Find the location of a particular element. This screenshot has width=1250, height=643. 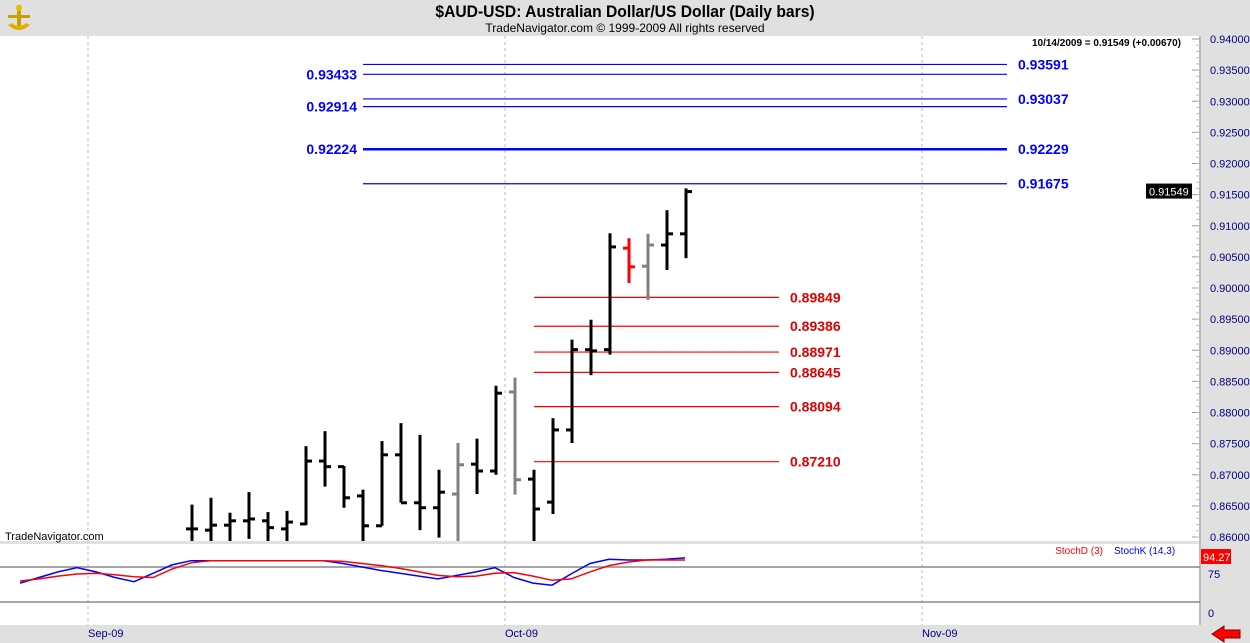

resistance-label-right: 0.92229 is located at coordinates (1043, 149).